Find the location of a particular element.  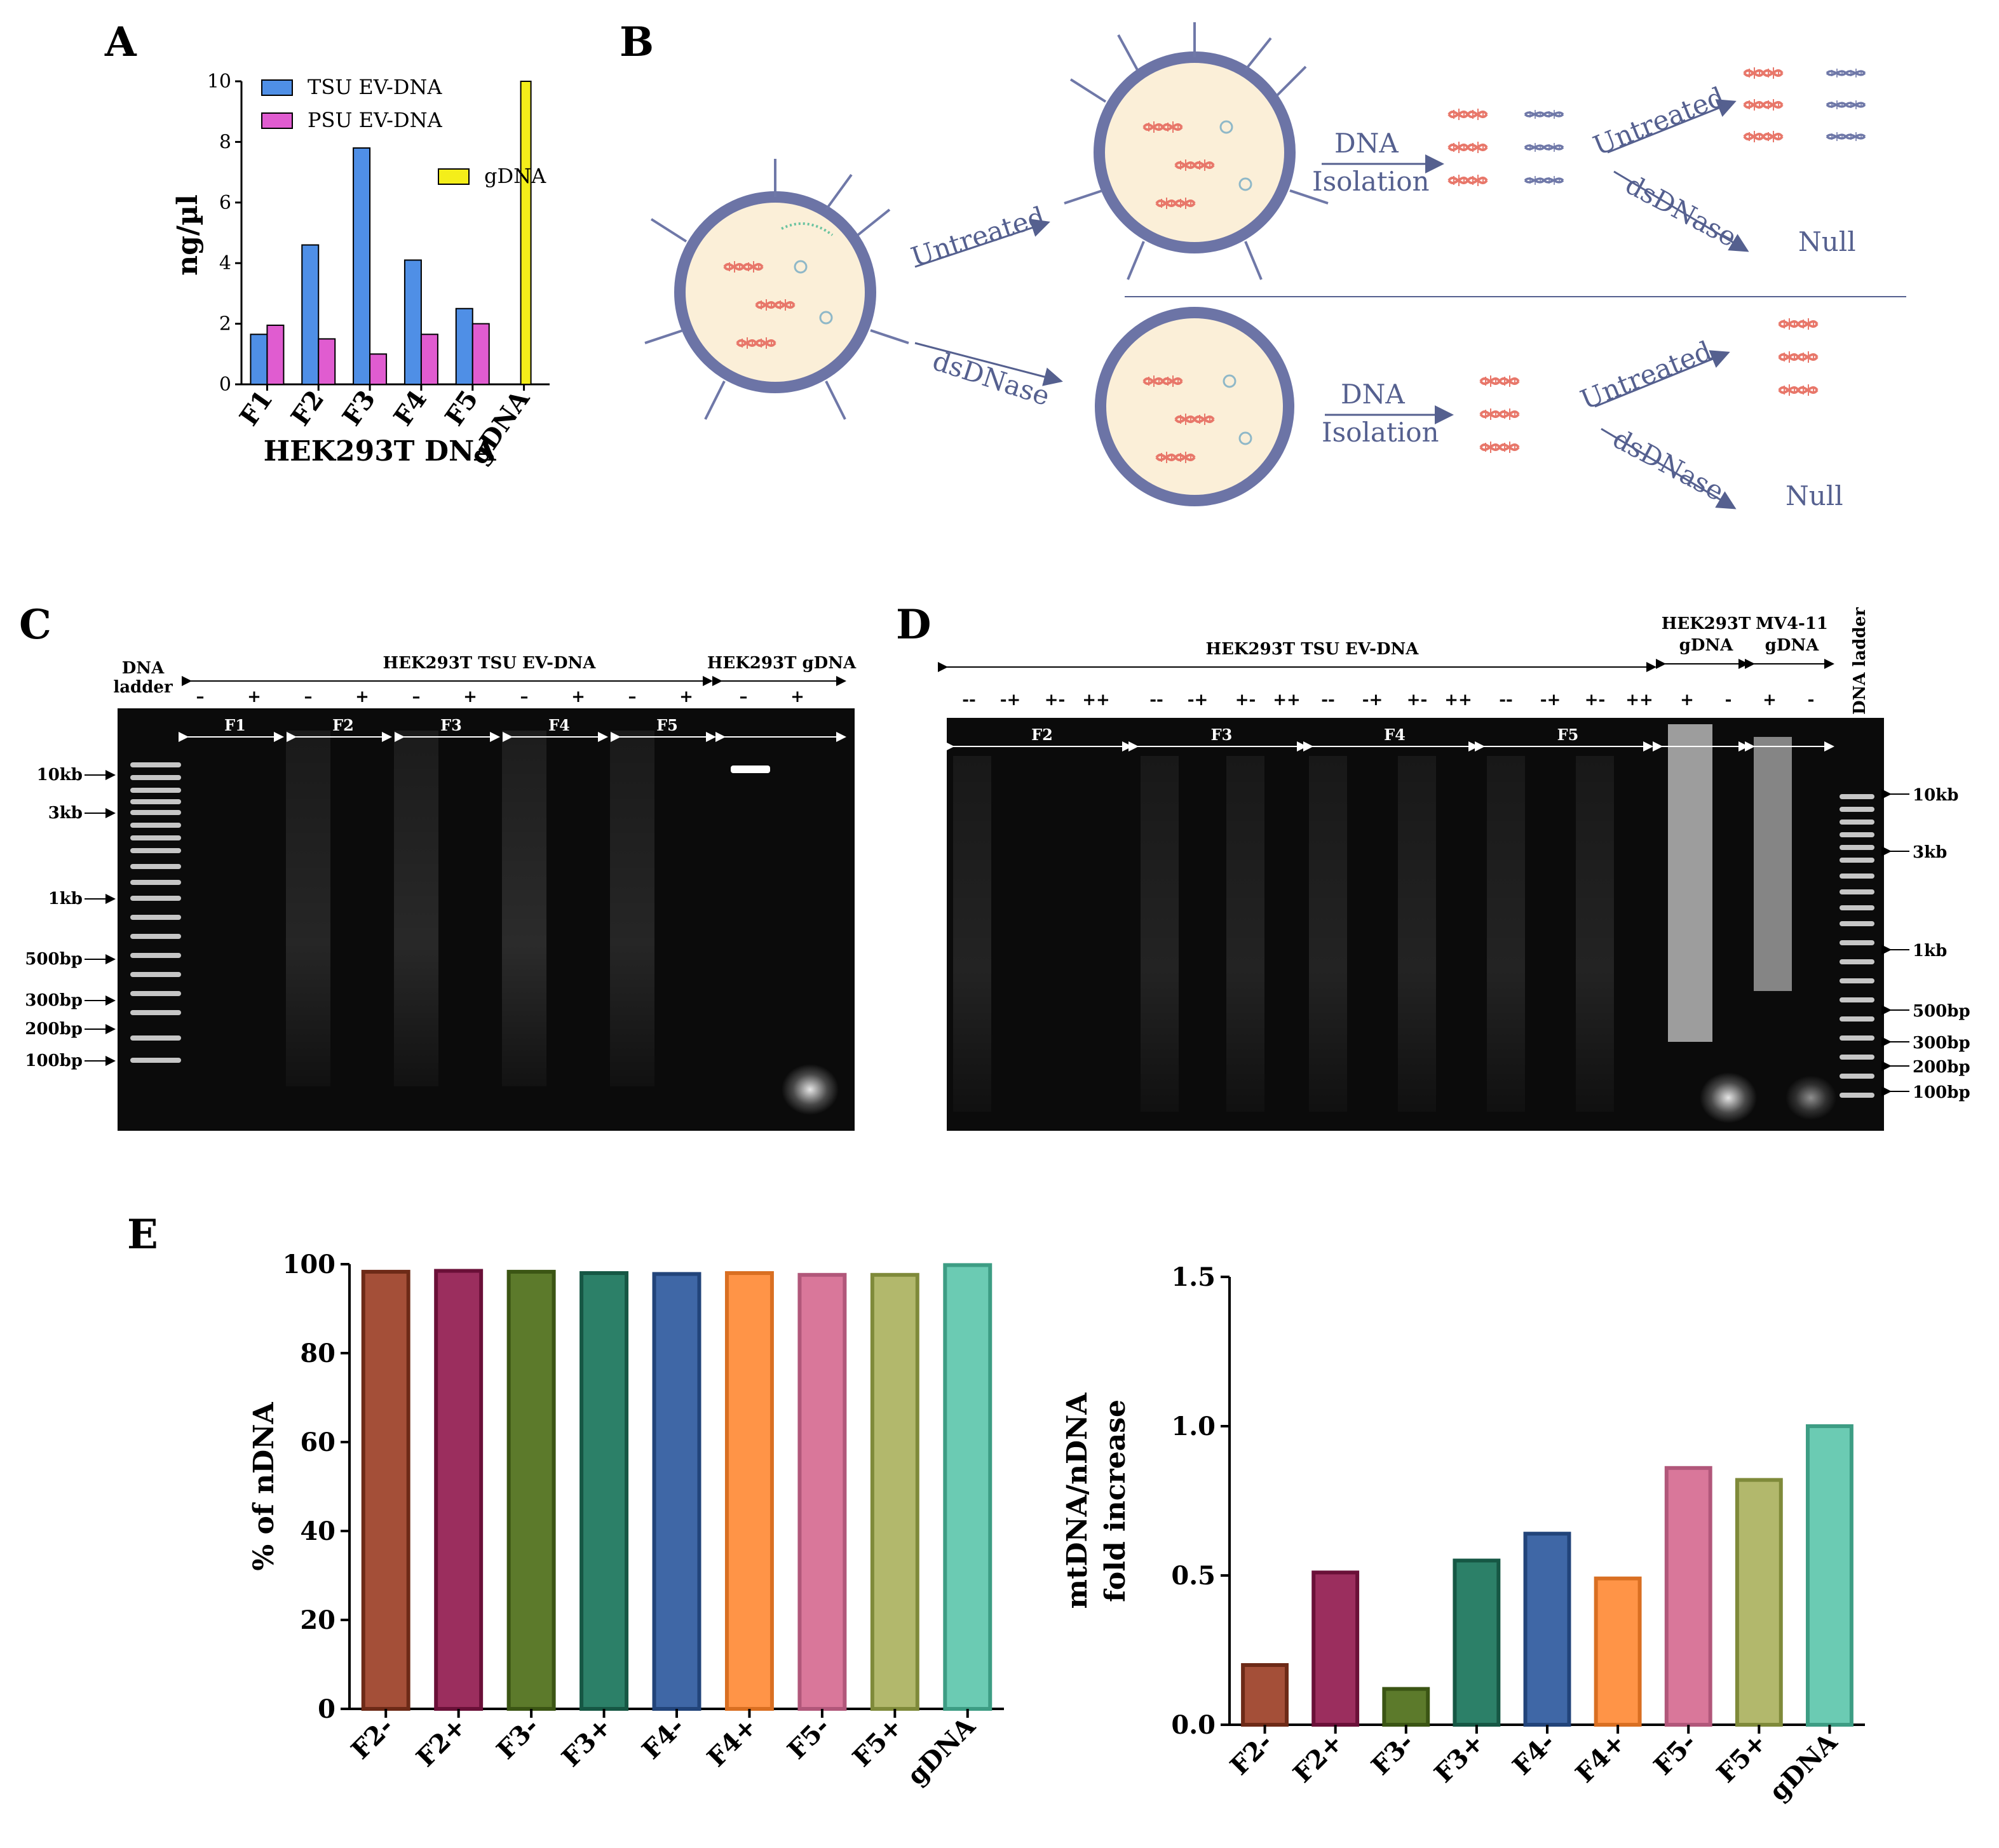

panel-label-d: D is located at coordinates (914, 625).